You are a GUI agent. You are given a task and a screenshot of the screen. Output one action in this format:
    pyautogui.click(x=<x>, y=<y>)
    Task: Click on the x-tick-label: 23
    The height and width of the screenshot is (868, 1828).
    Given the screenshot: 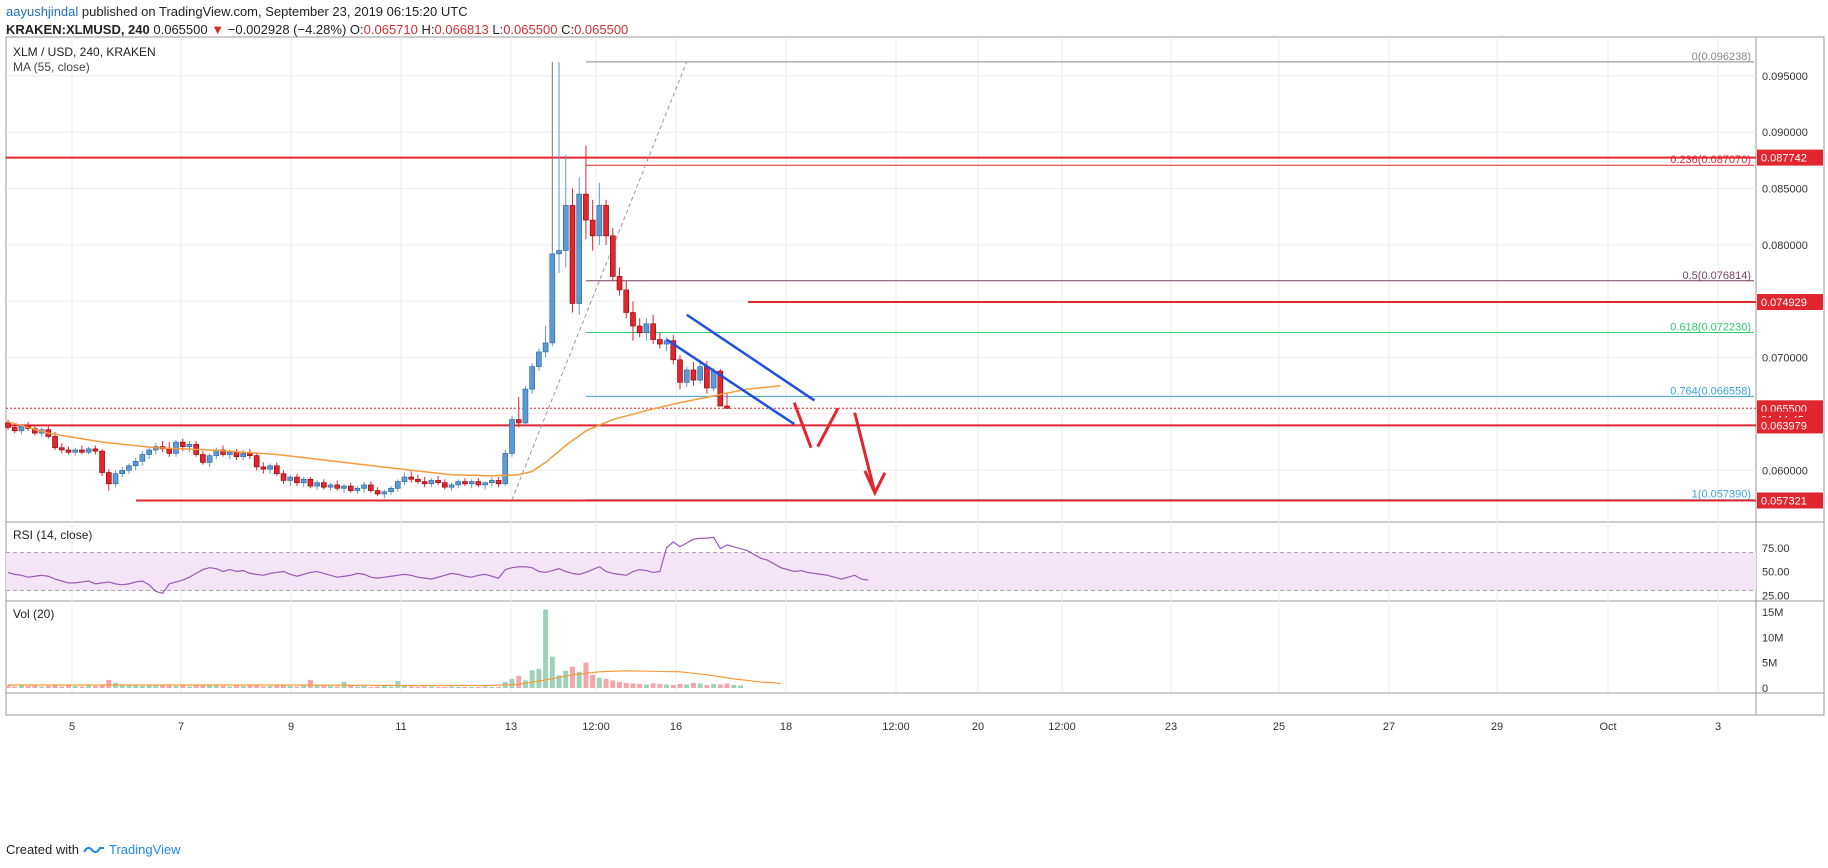 What is the action you would take?
    pyautogui.click(x=1171, y=727)
    